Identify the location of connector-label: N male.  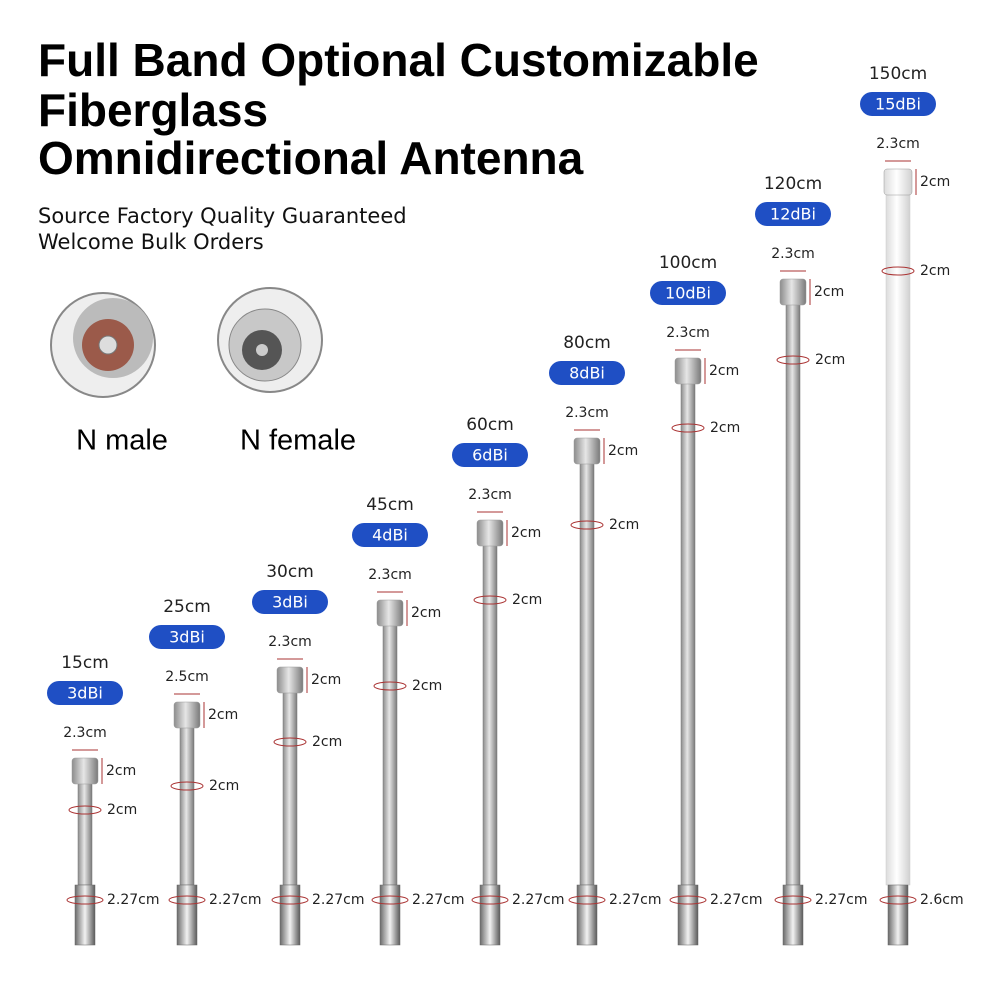
(122, 441).